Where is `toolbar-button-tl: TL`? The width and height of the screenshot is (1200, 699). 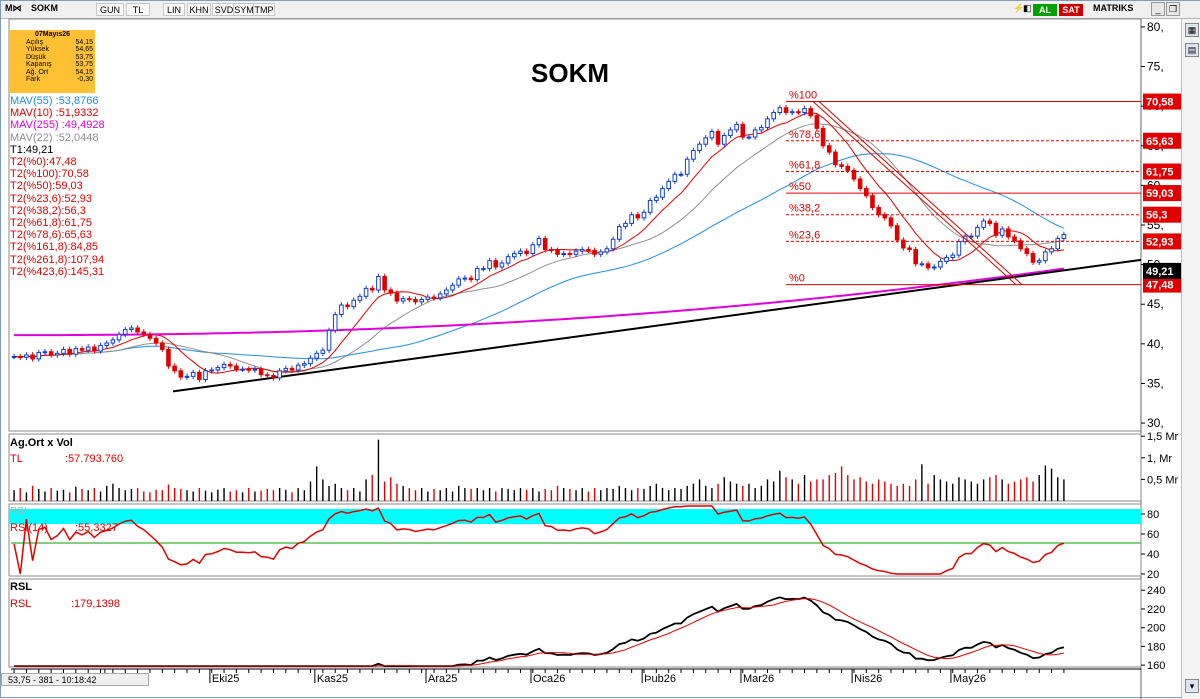
toolbar-button-tl: TL is located at coordinates (138, 9).